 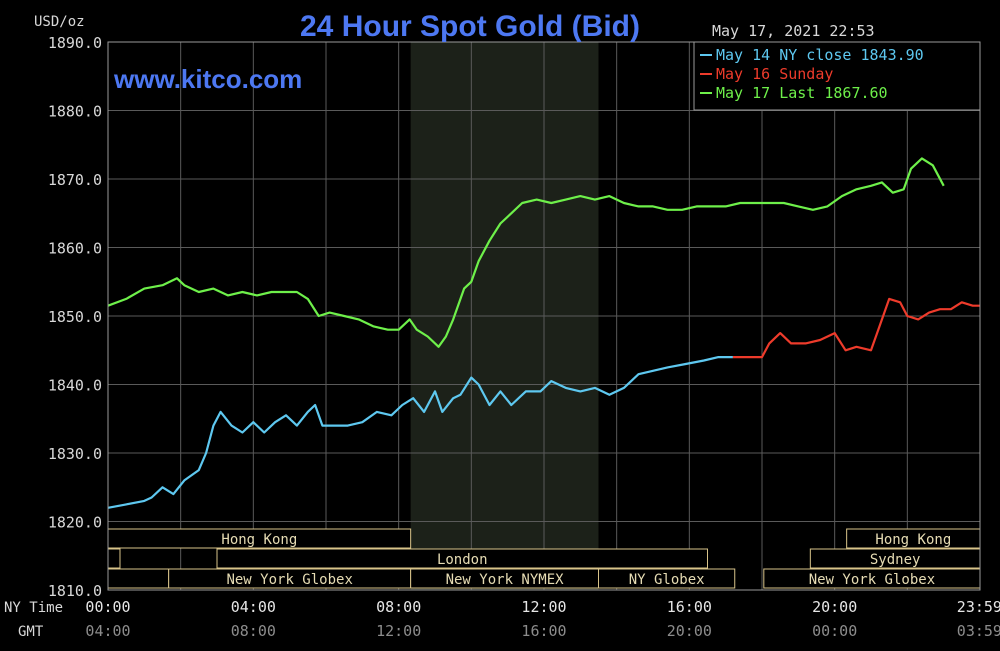 I want to click on x-tick-label-ny: 04:00, so click(x=253, y=607).